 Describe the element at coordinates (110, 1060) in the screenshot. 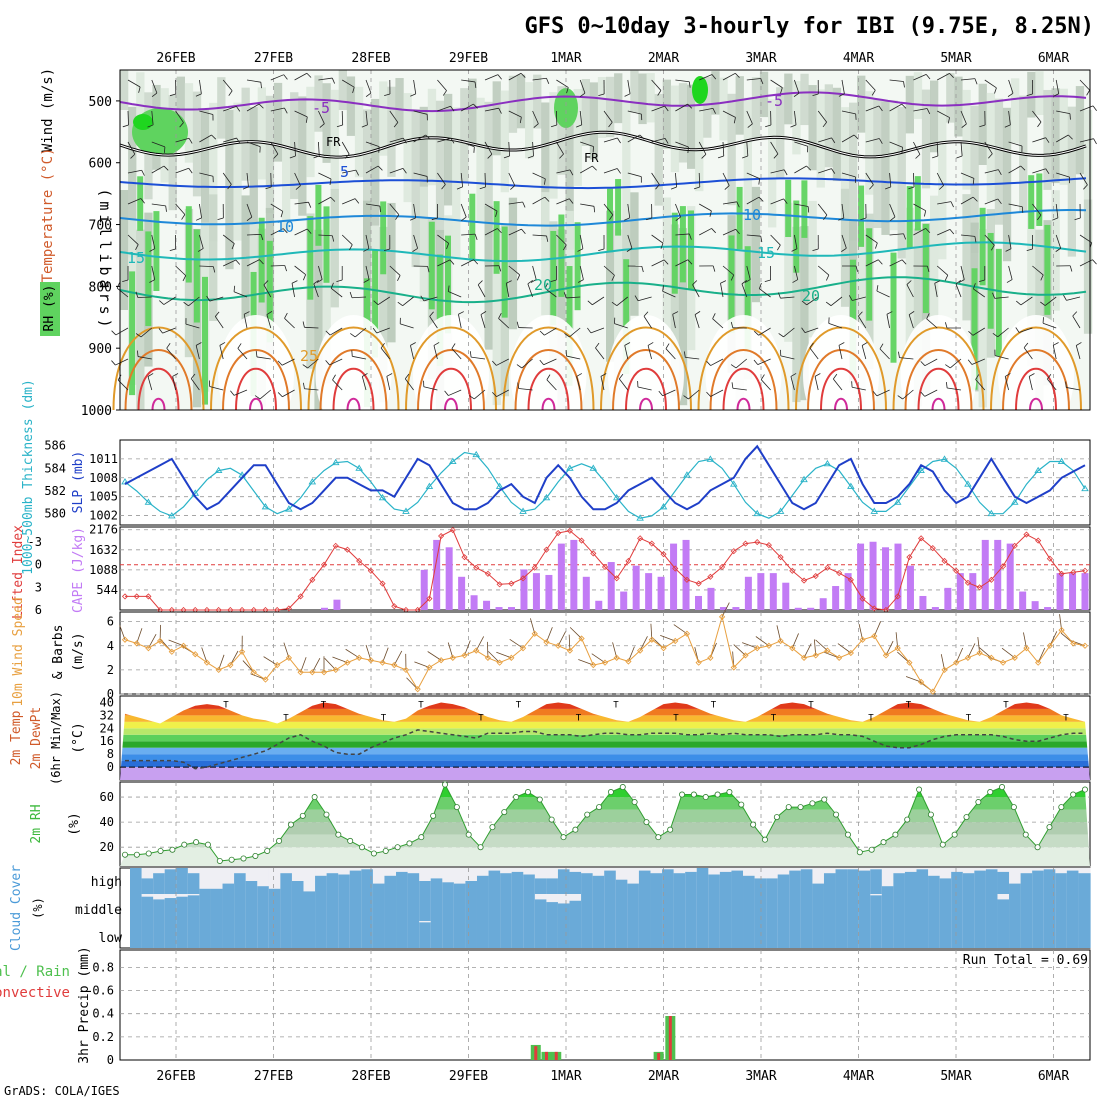

I see `precip-tick: 0` at that location.